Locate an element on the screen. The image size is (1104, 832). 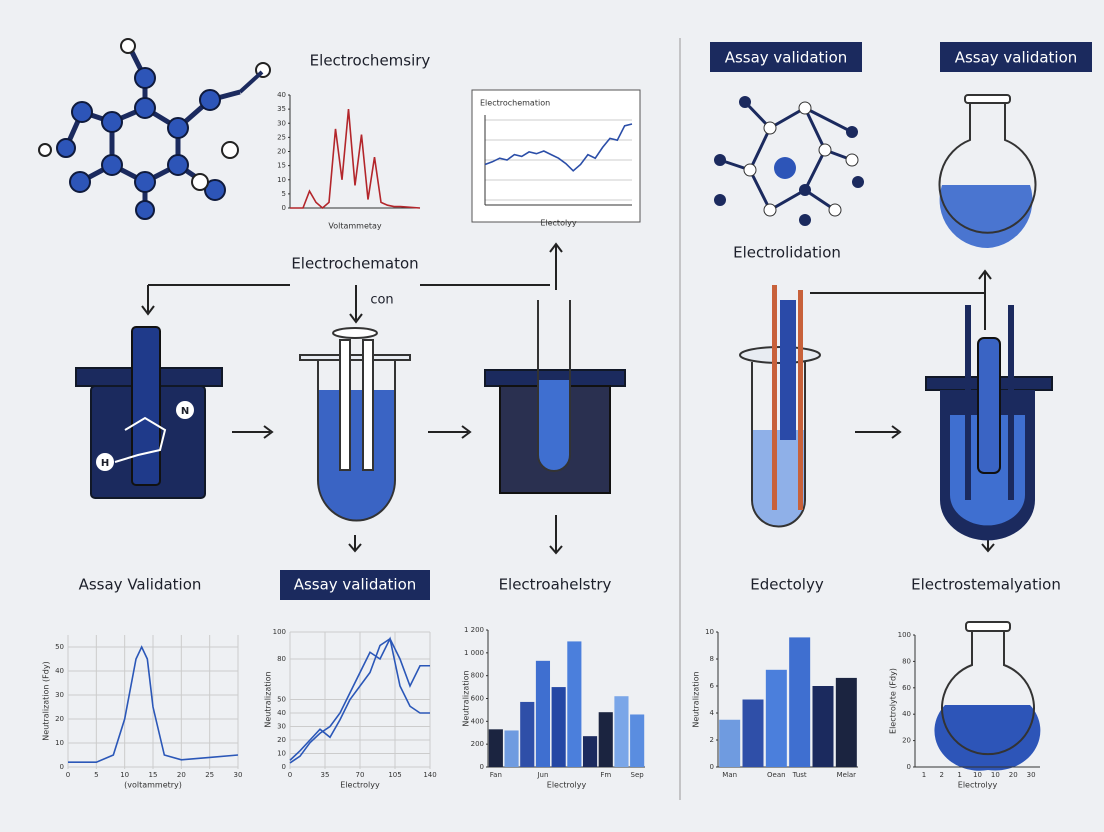
x-tick-label: Jun is located at coordinates (542, 775).